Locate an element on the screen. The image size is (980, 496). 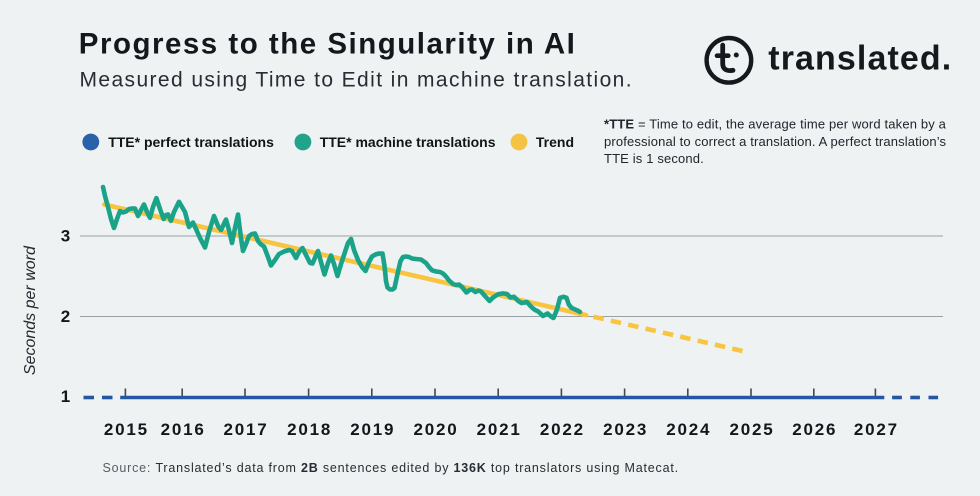
svg-text: 2019 is located at coordinates (372, 429).